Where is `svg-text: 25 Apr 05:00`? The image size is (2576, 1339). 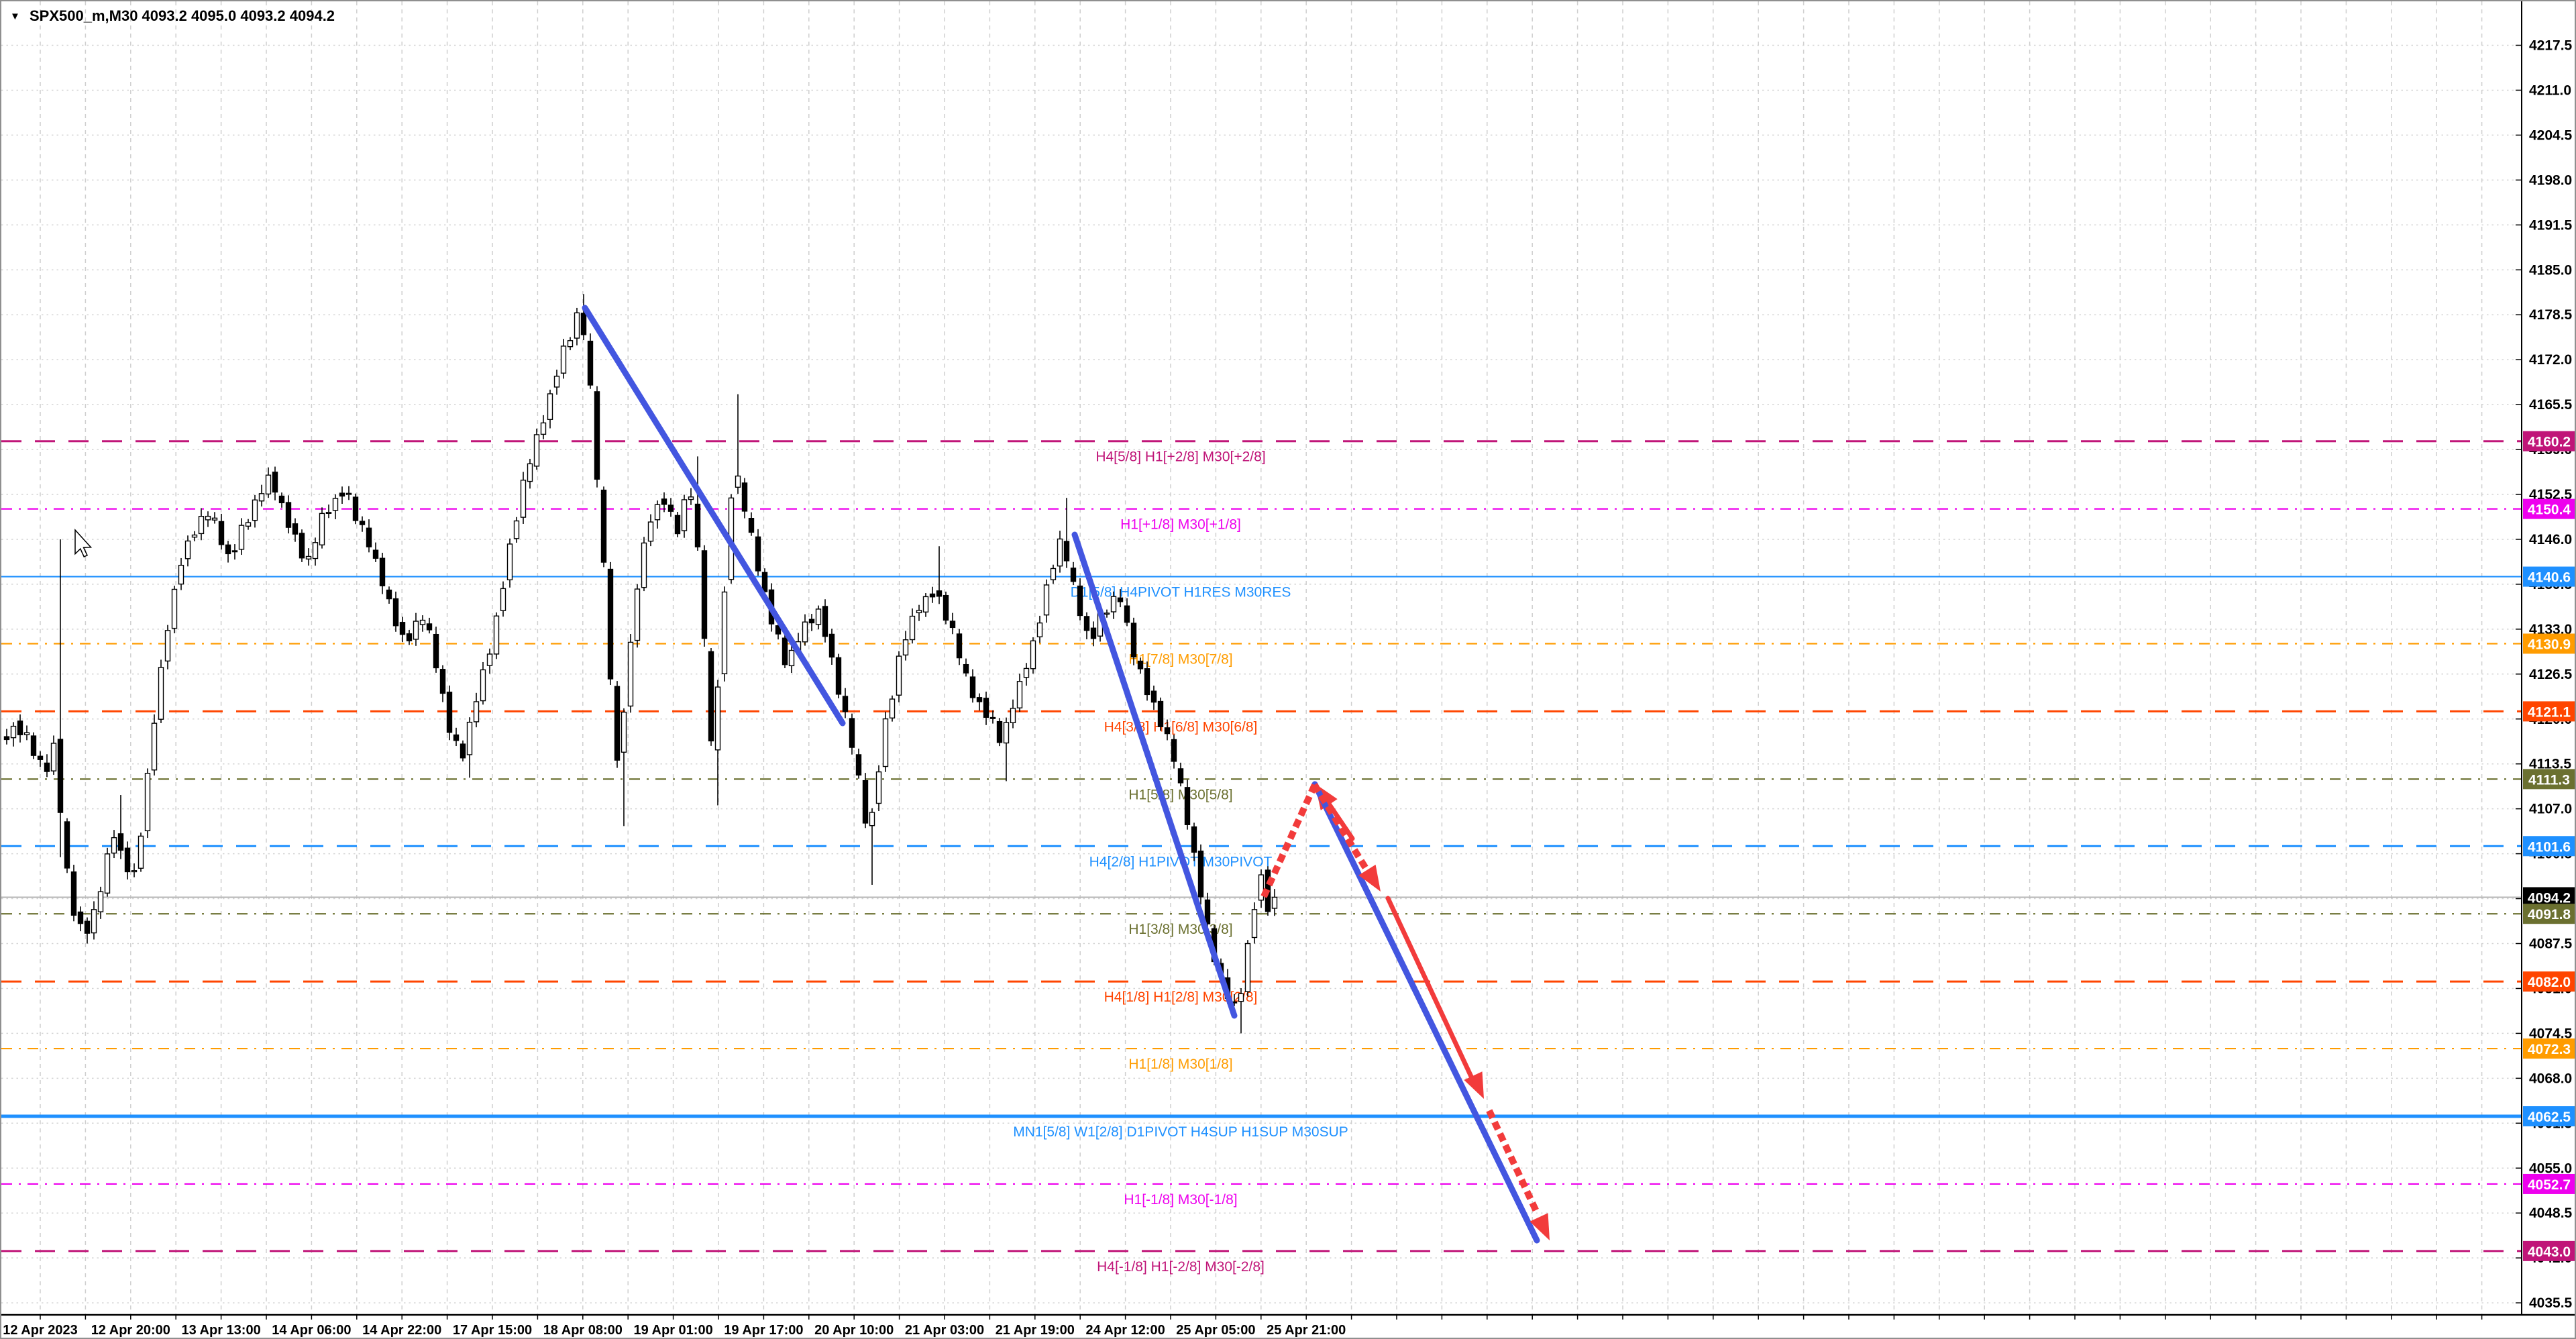 svg-text: 25 Apr 05:00 is located at coordinates (1215, 1330).